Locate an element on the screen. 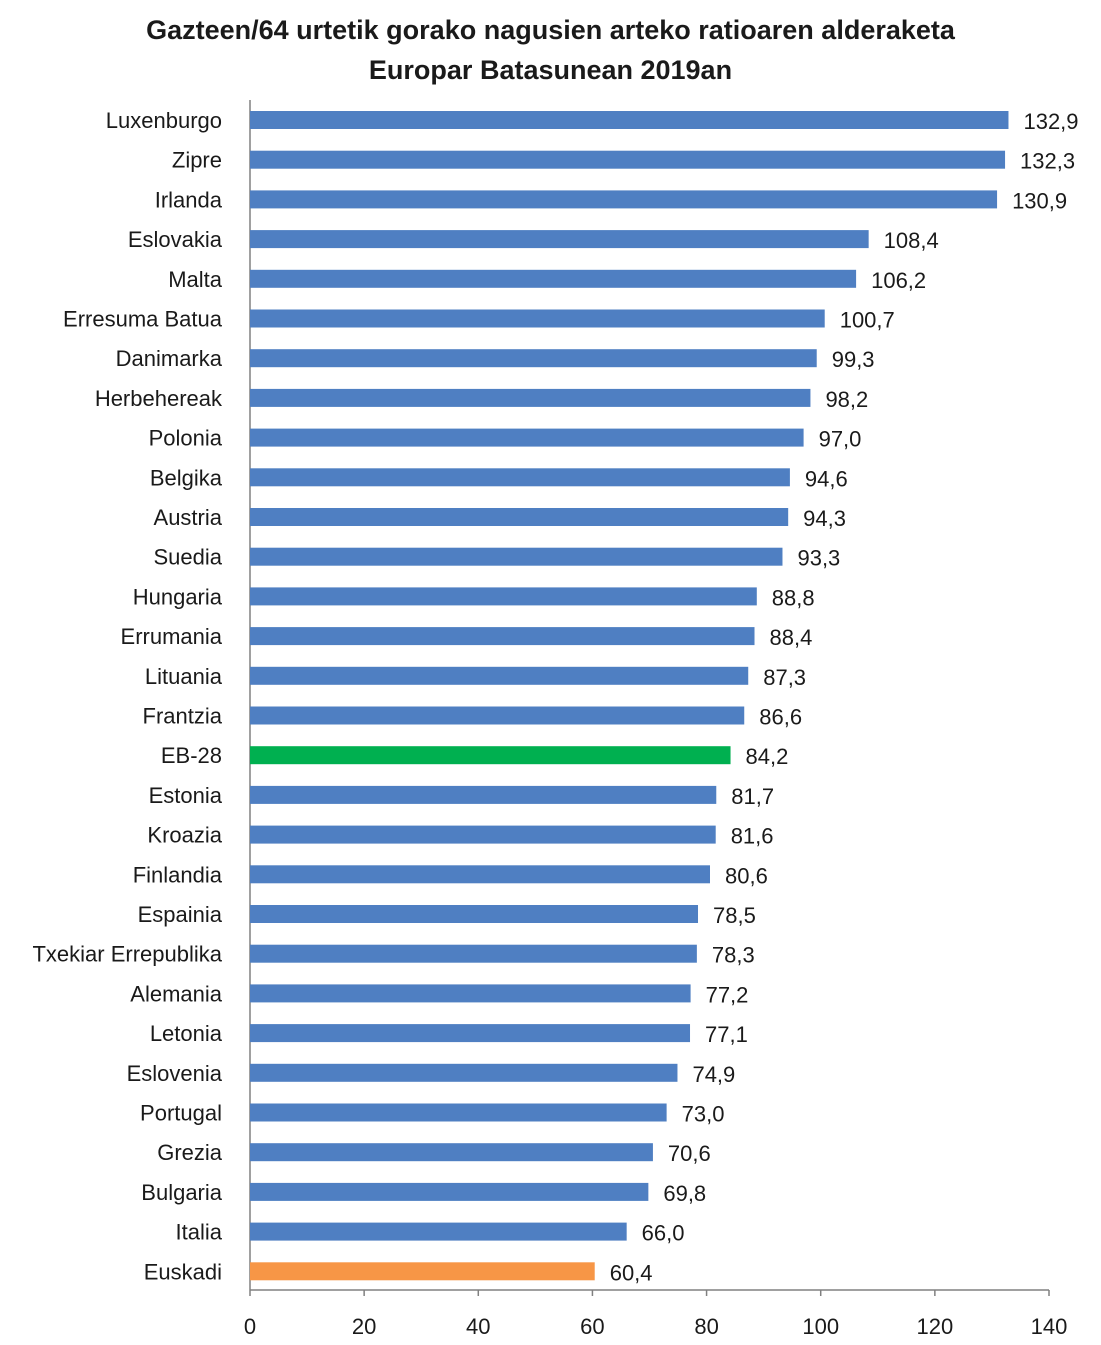 This screenshot has height=1345, width=1101. category-label: Erresuma Batua is located at coordinates (143, 319).